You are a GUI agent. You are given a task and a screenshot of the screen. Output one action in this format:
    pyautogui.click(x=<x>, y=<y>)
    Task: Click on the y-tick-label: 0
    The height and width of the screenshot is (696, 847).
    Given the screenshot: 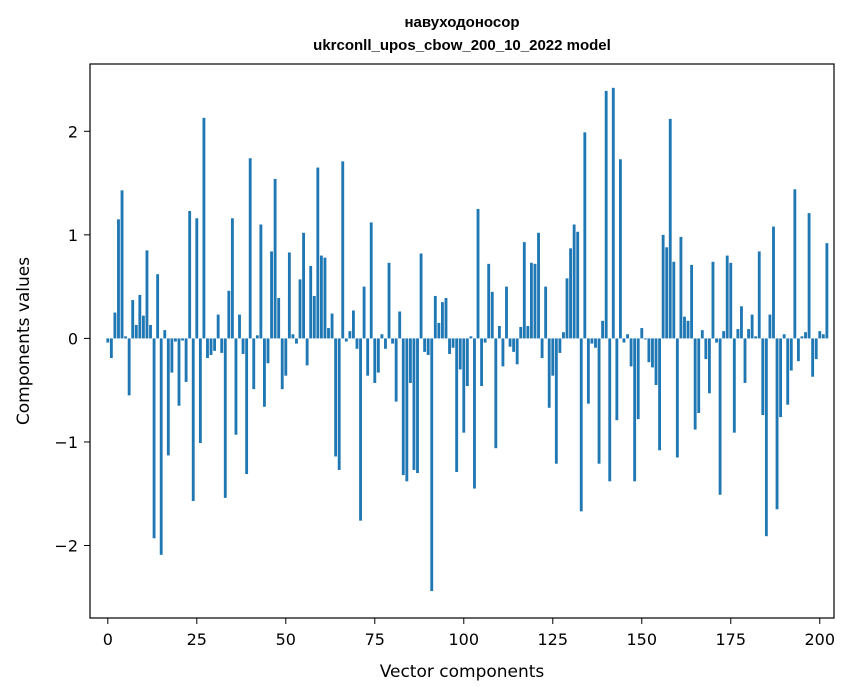 What is the action you would take?
    pyautogui.click(x=73, y=338)
    